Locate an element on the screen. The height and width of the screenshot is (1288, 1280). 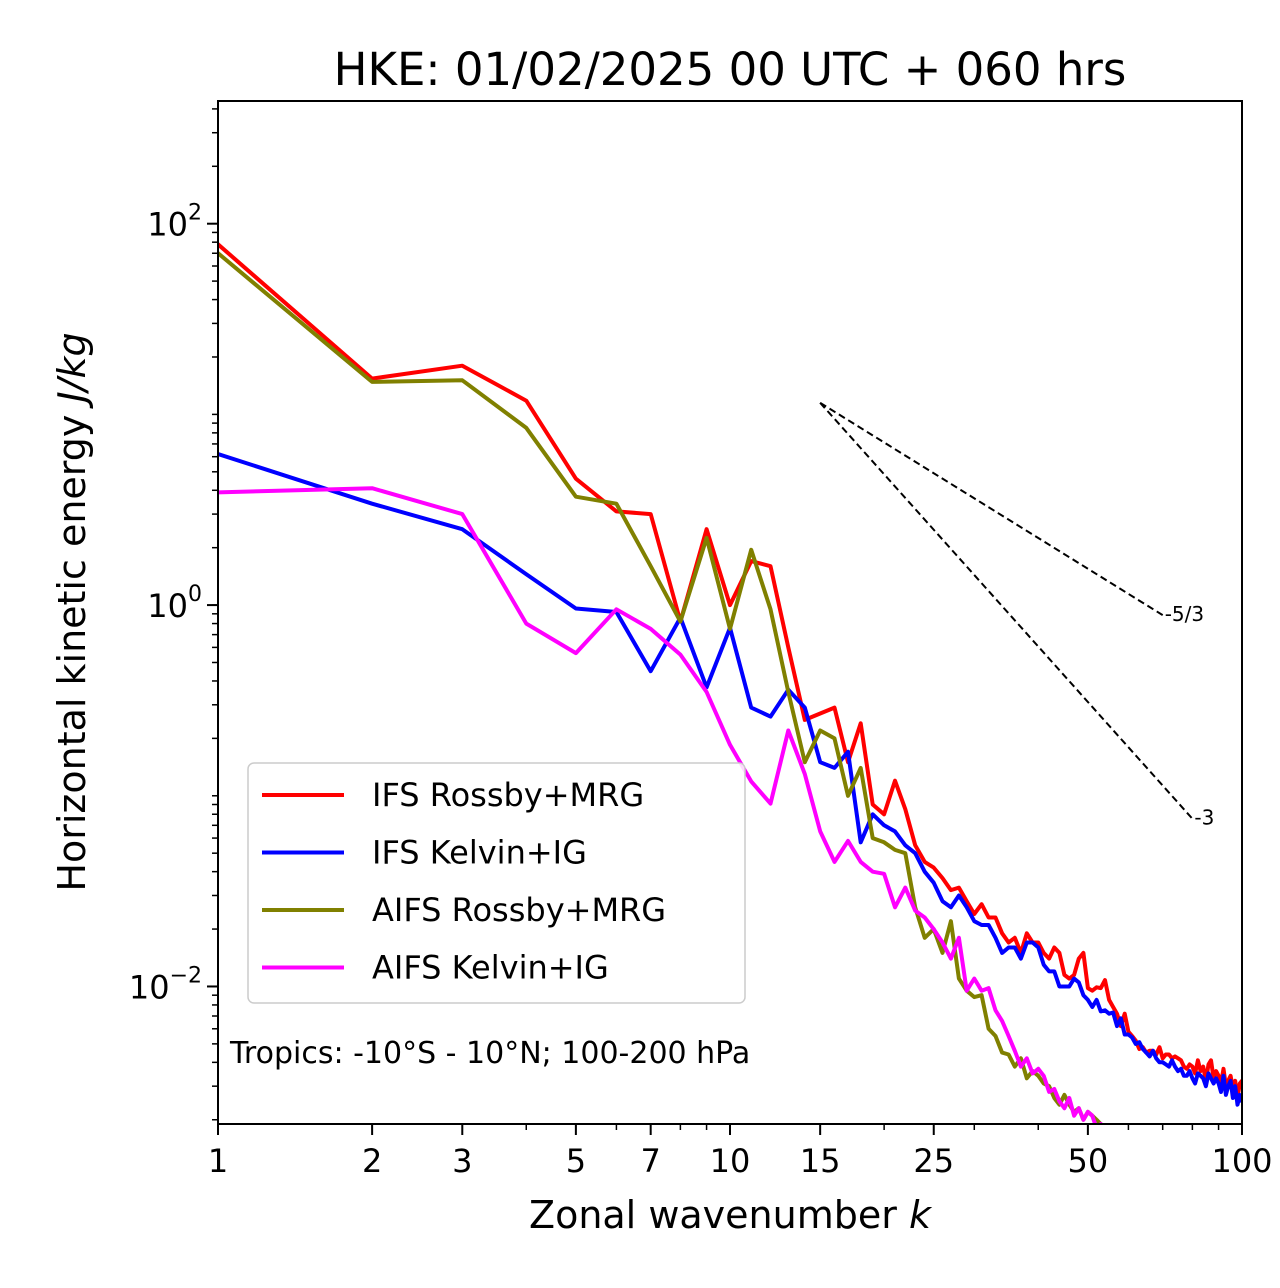
y-tick-label: 10⁻² is located at coordinates (165, 984).